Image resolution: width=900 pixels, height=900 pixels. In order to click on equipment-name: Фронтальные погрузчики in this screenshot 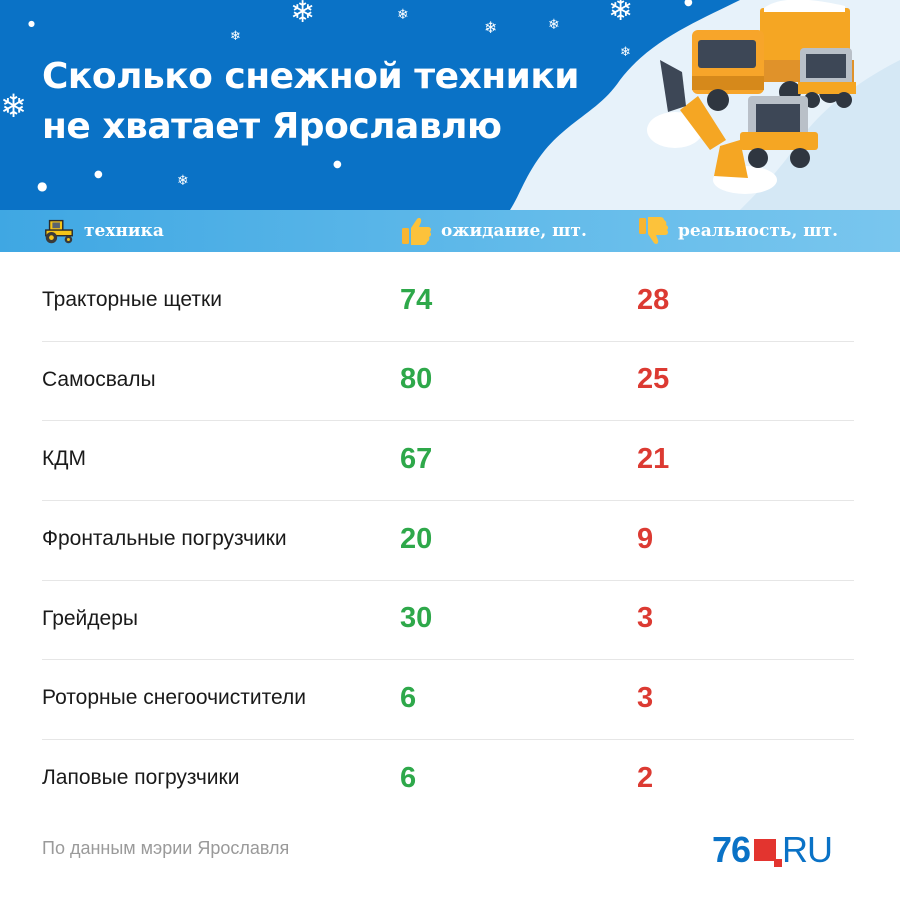, I will do `click(164, 539)`.